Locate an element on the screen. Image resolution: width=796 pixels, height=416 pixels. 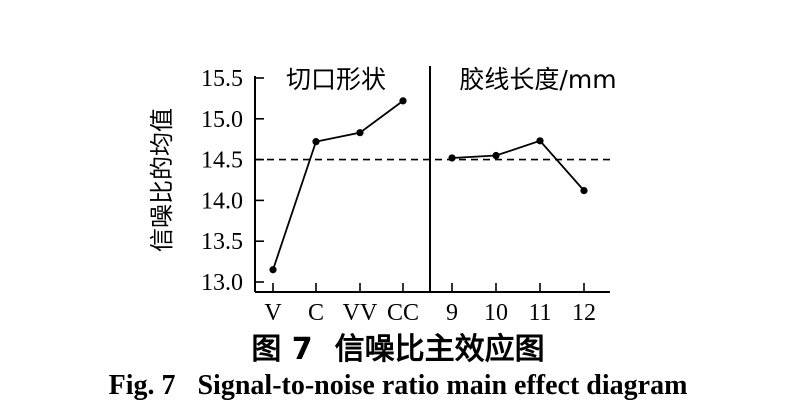
x-tick-label: 12 is located at coordinates (584, 310).